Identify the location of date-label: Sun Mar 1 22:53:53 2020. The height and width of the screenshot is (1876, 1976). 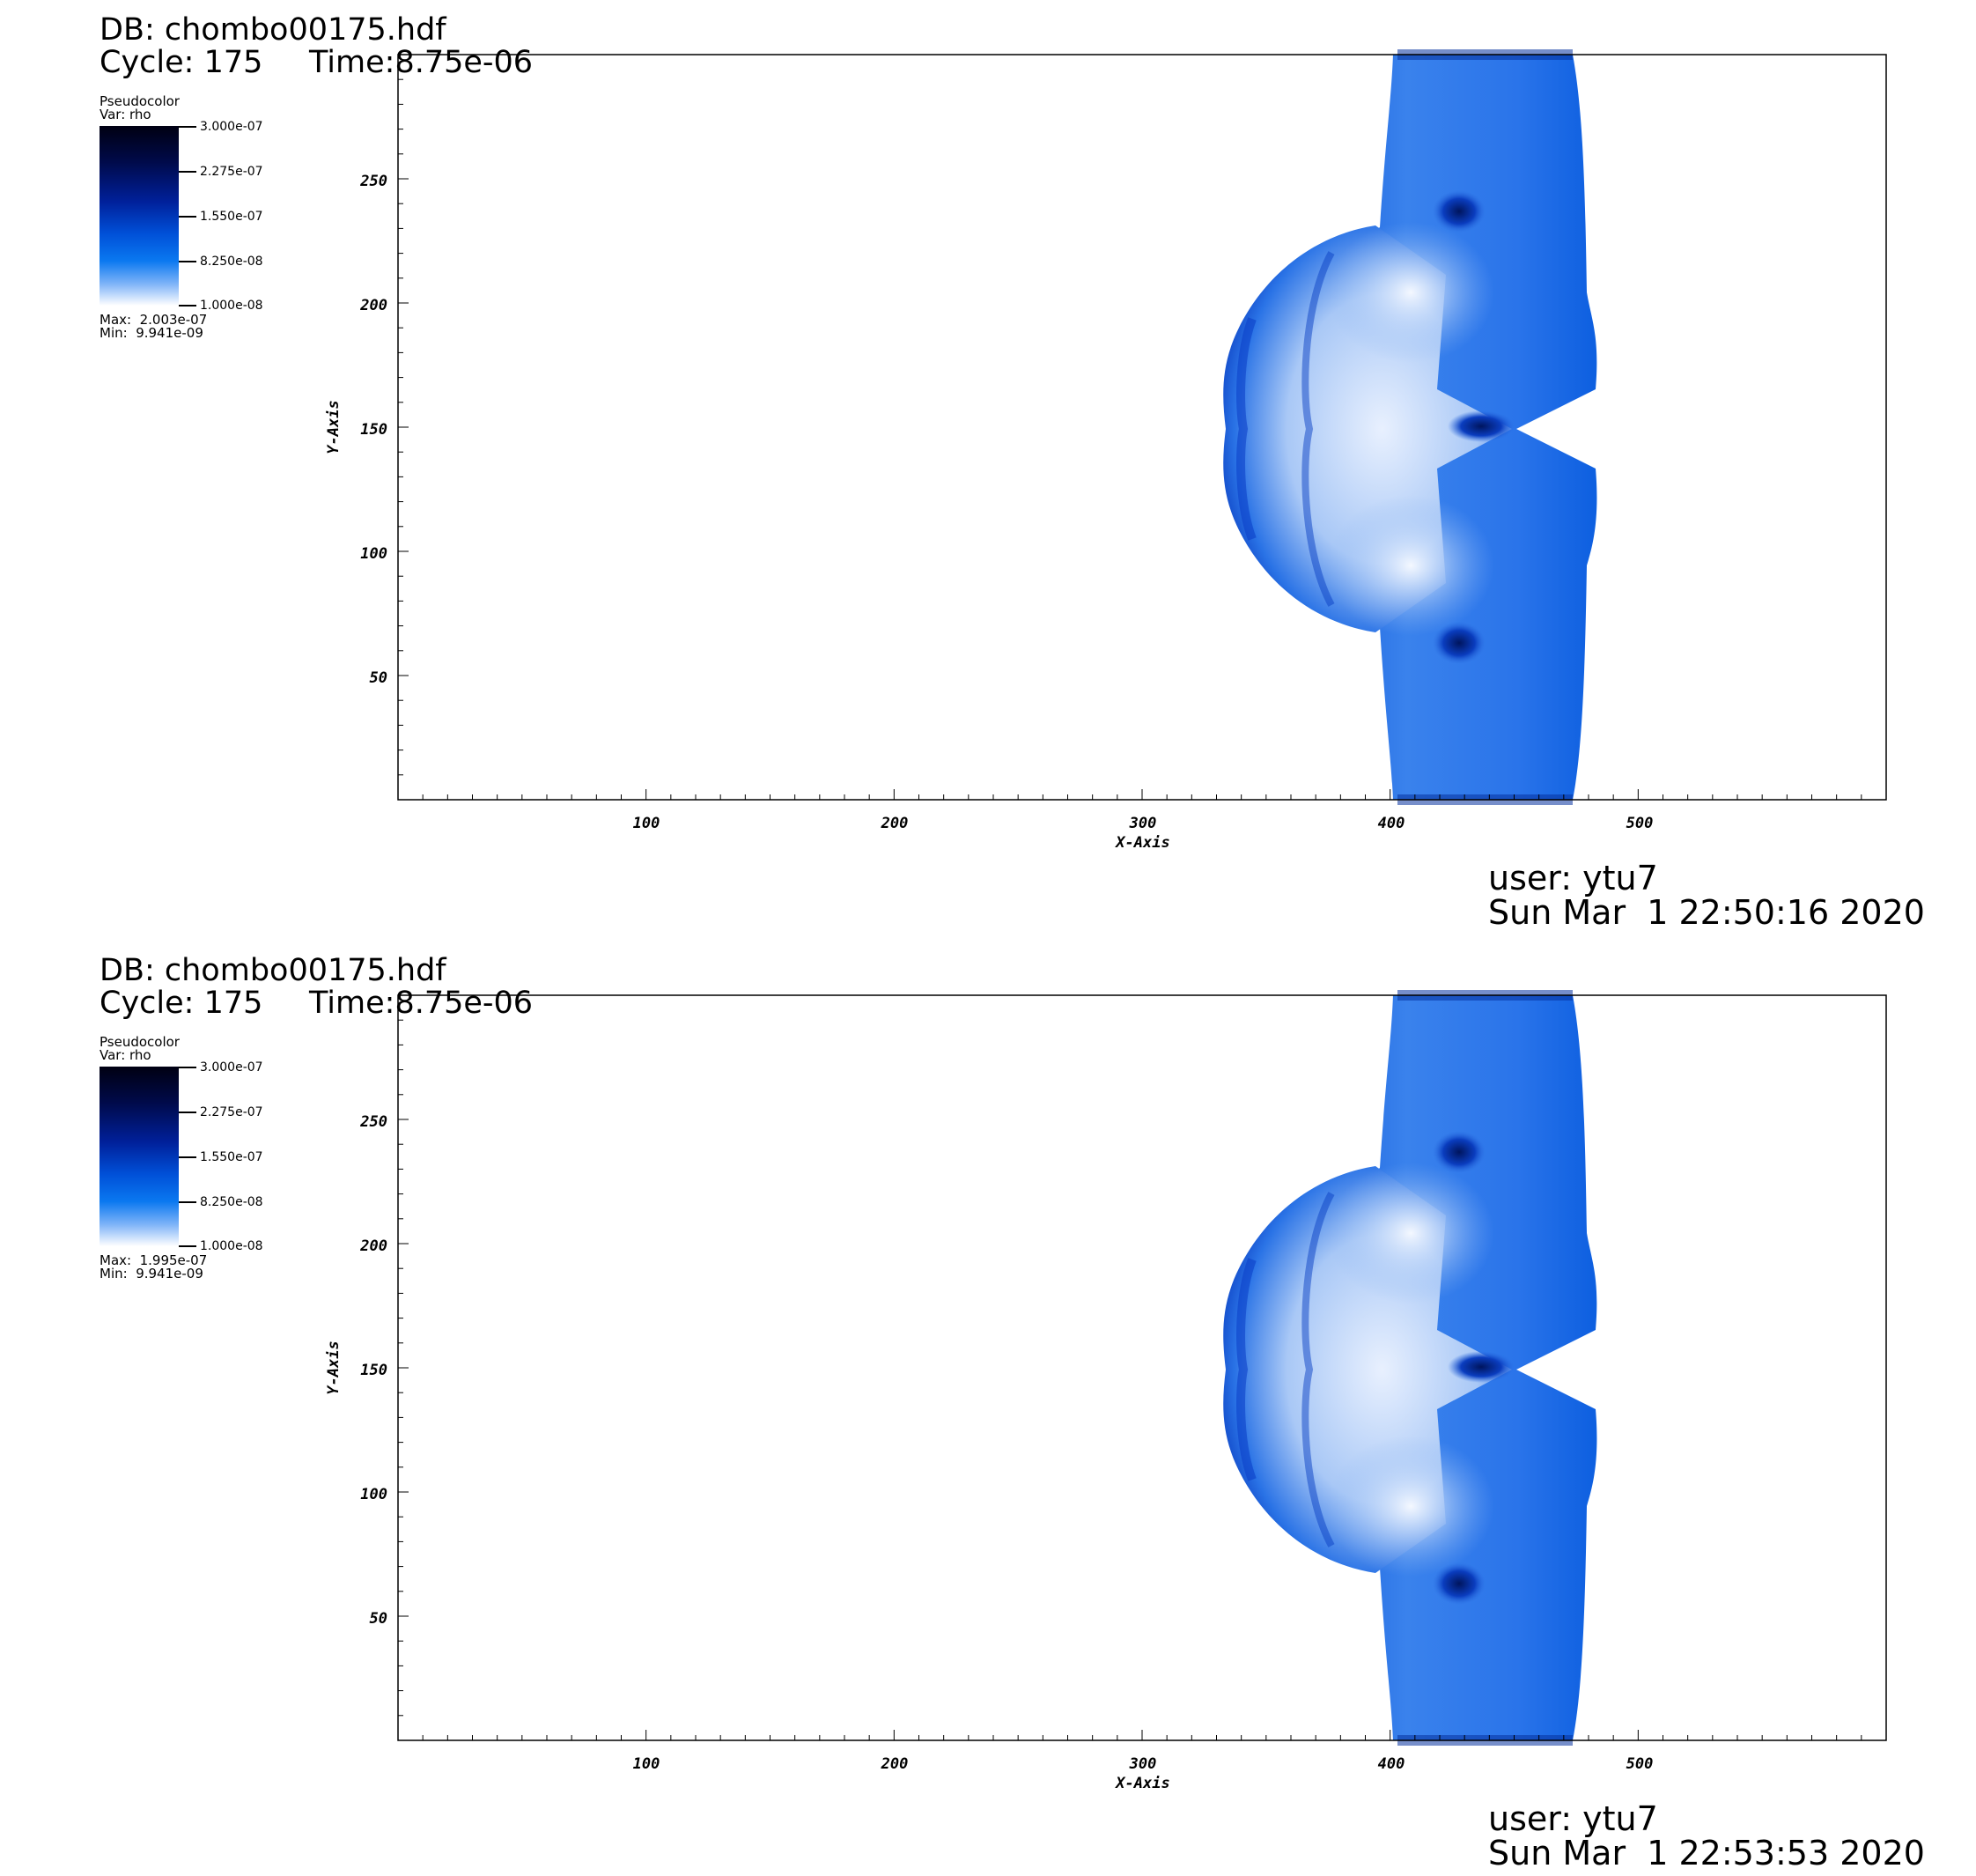
(1706, 1853).